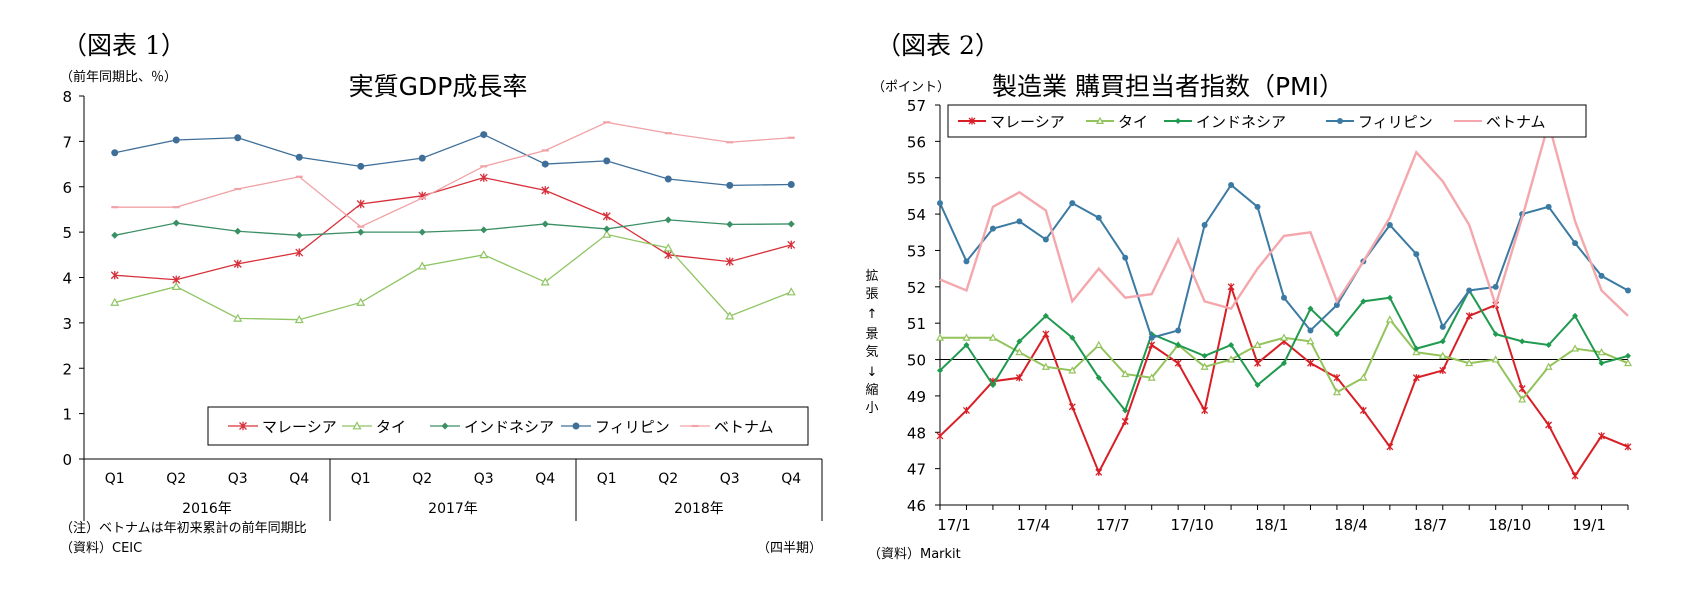 Image resolution: width=1684 pixels, height=589 pixels. I want to click on legend-label: マレーシア, so click(299, 427).